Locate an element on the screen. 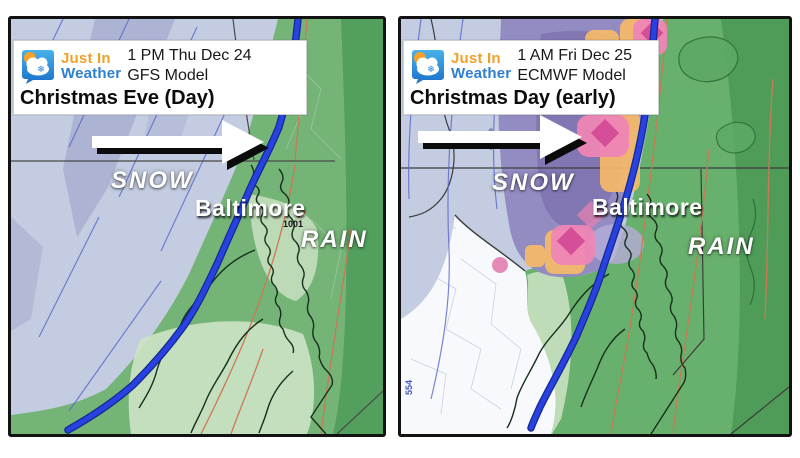 Image resolution: width=800 pixels, height=458 pixels. panel-title: Christmas Day (early) is located at coordinates (513, 98).